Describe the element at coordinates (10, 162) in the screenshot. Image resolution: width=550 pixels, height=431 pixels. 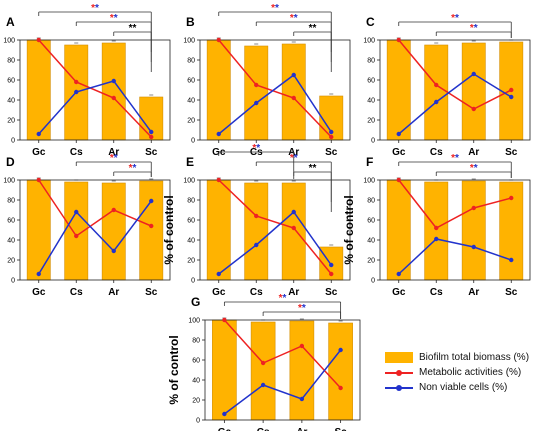
I see `panel-letter: D` at that location.